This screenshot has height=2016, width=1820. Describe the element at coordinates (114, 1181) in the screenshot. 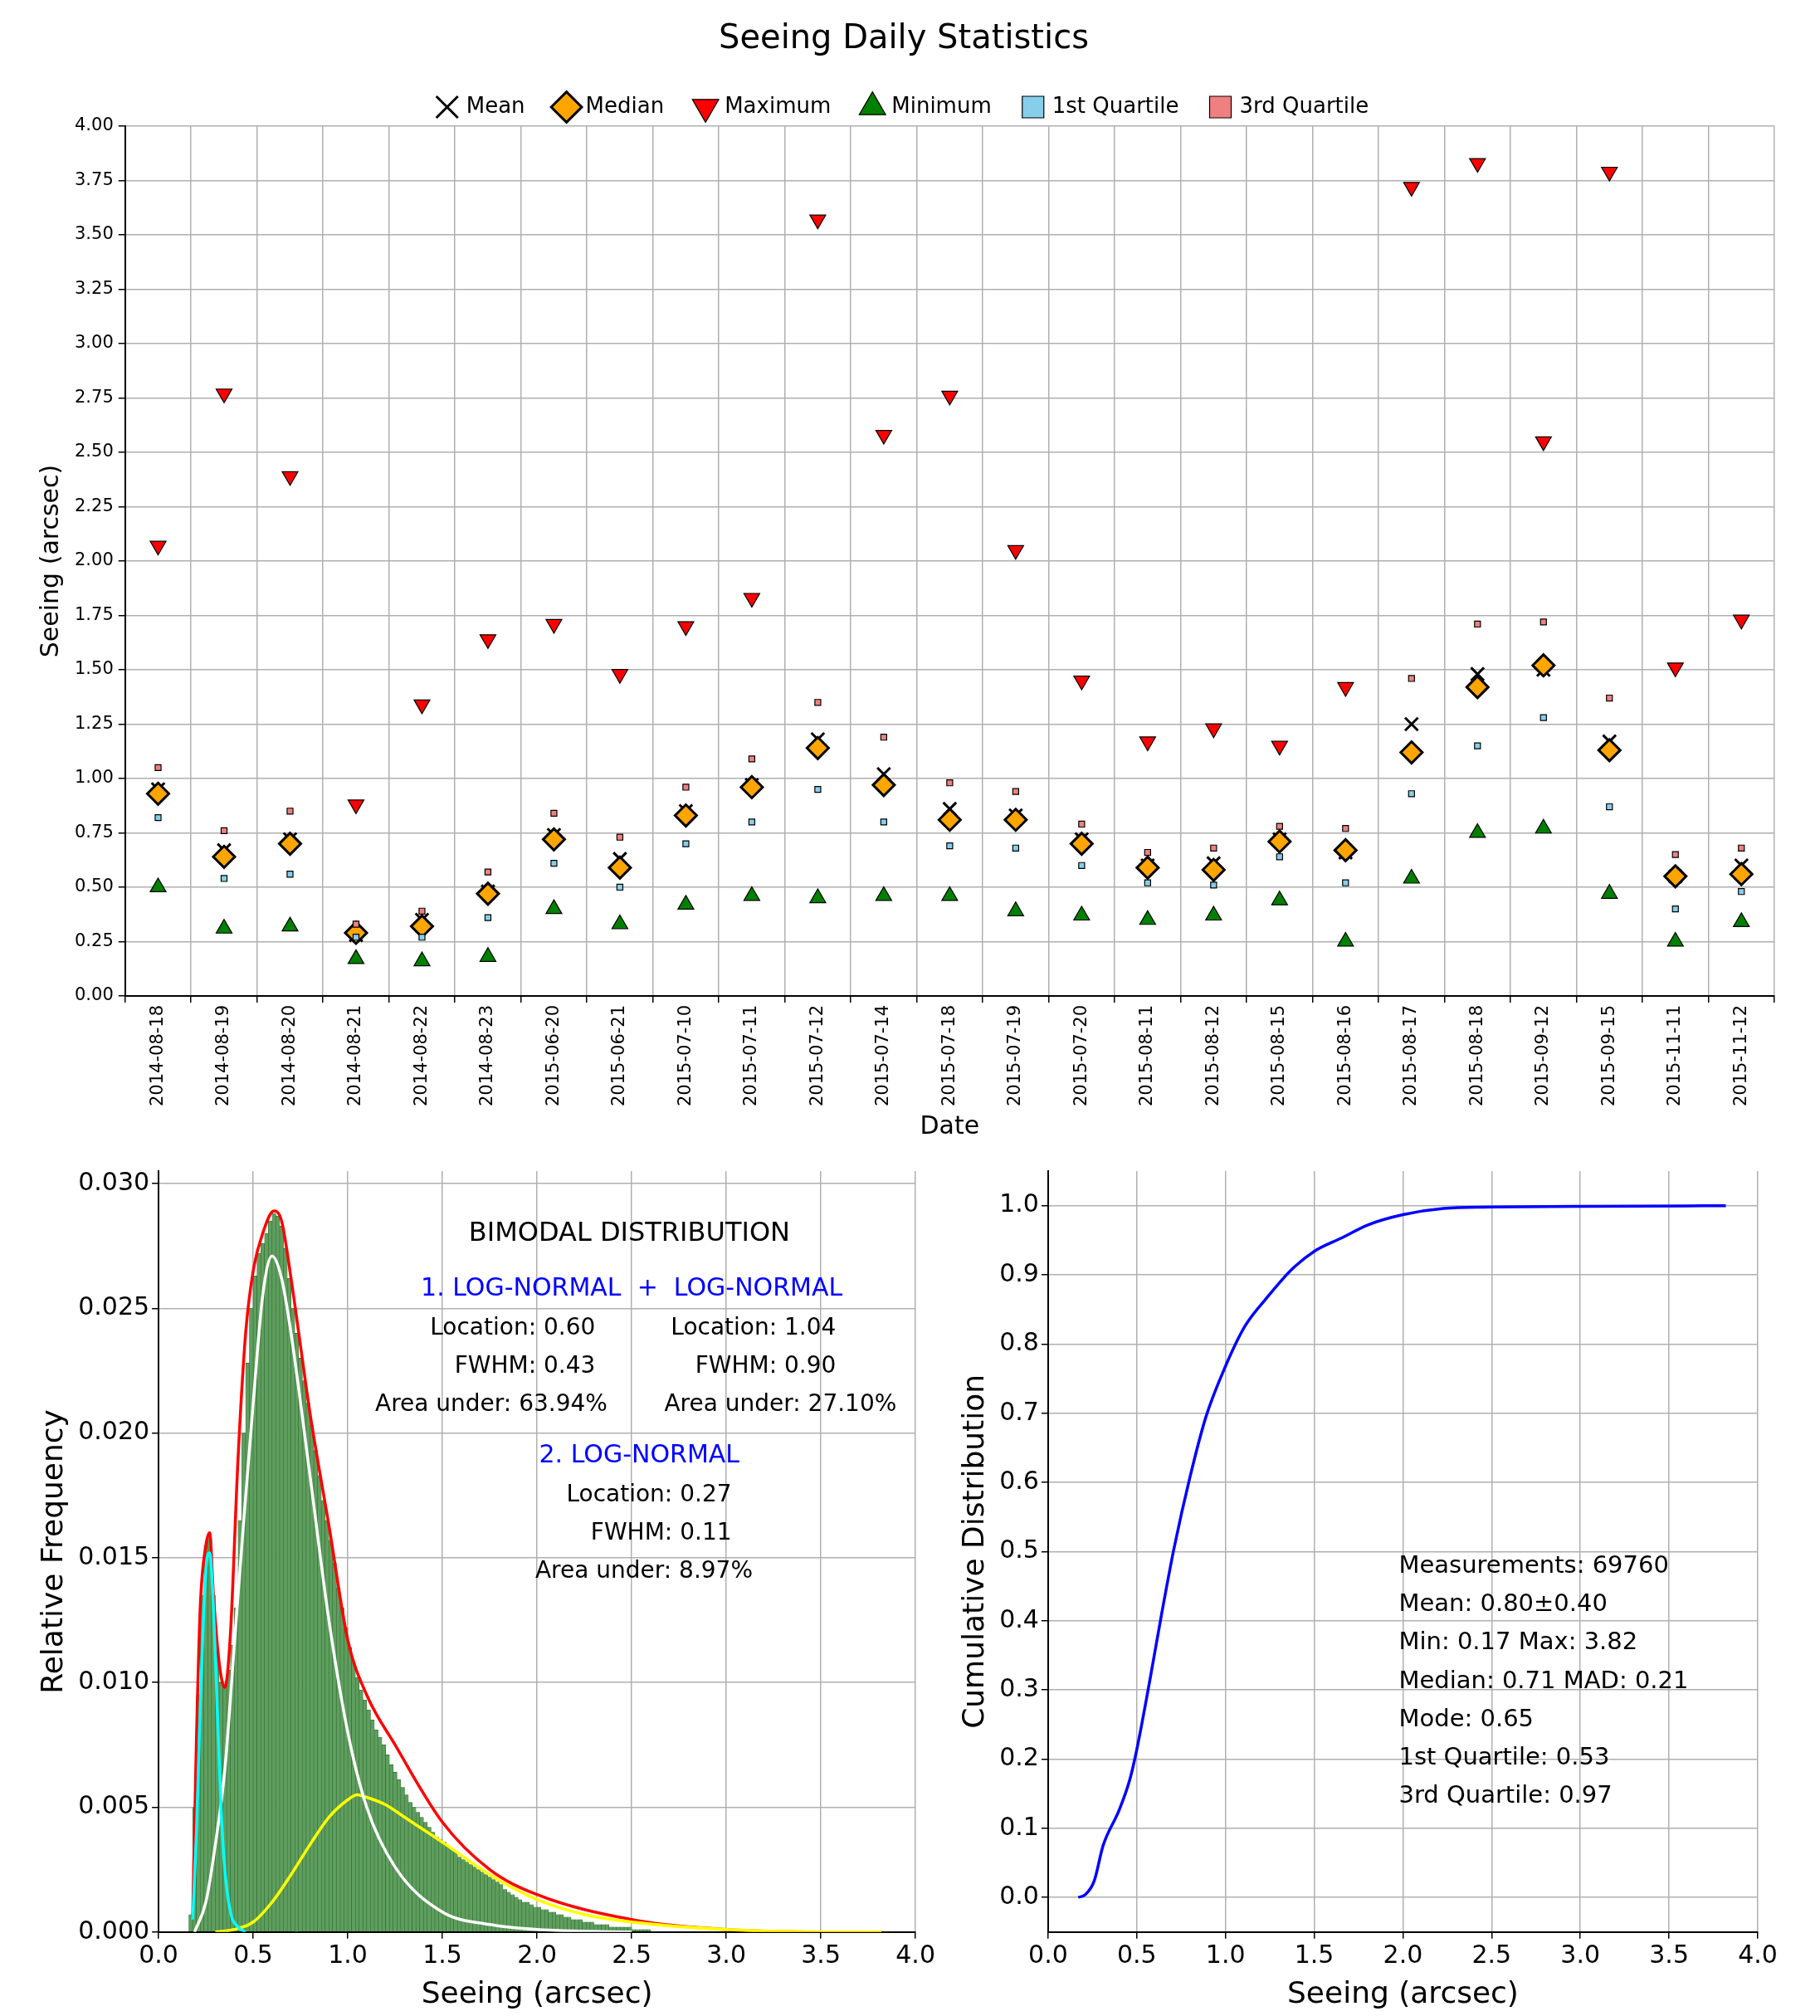

I see `y-tick-label: 0.030` at that location.